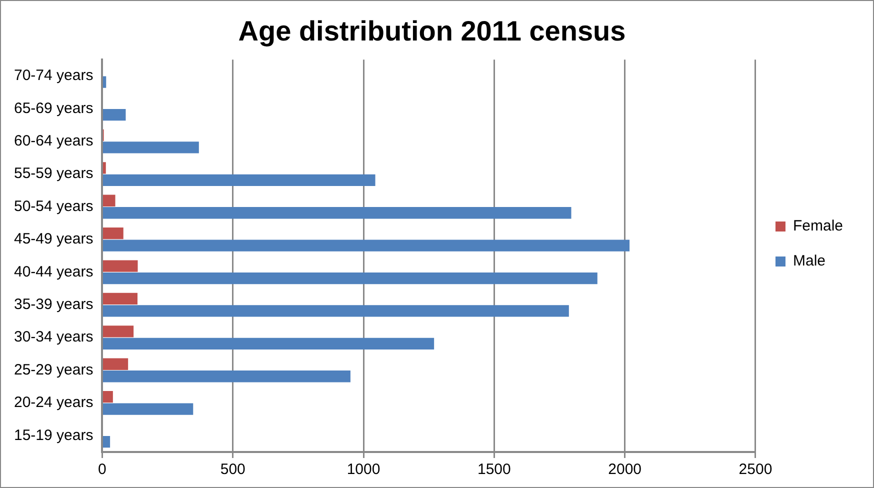  What do you see at coordinates (54, 369) in the screenshot?
I see `y-tick-label: 25-29 years` at bounding box center [54, 369].